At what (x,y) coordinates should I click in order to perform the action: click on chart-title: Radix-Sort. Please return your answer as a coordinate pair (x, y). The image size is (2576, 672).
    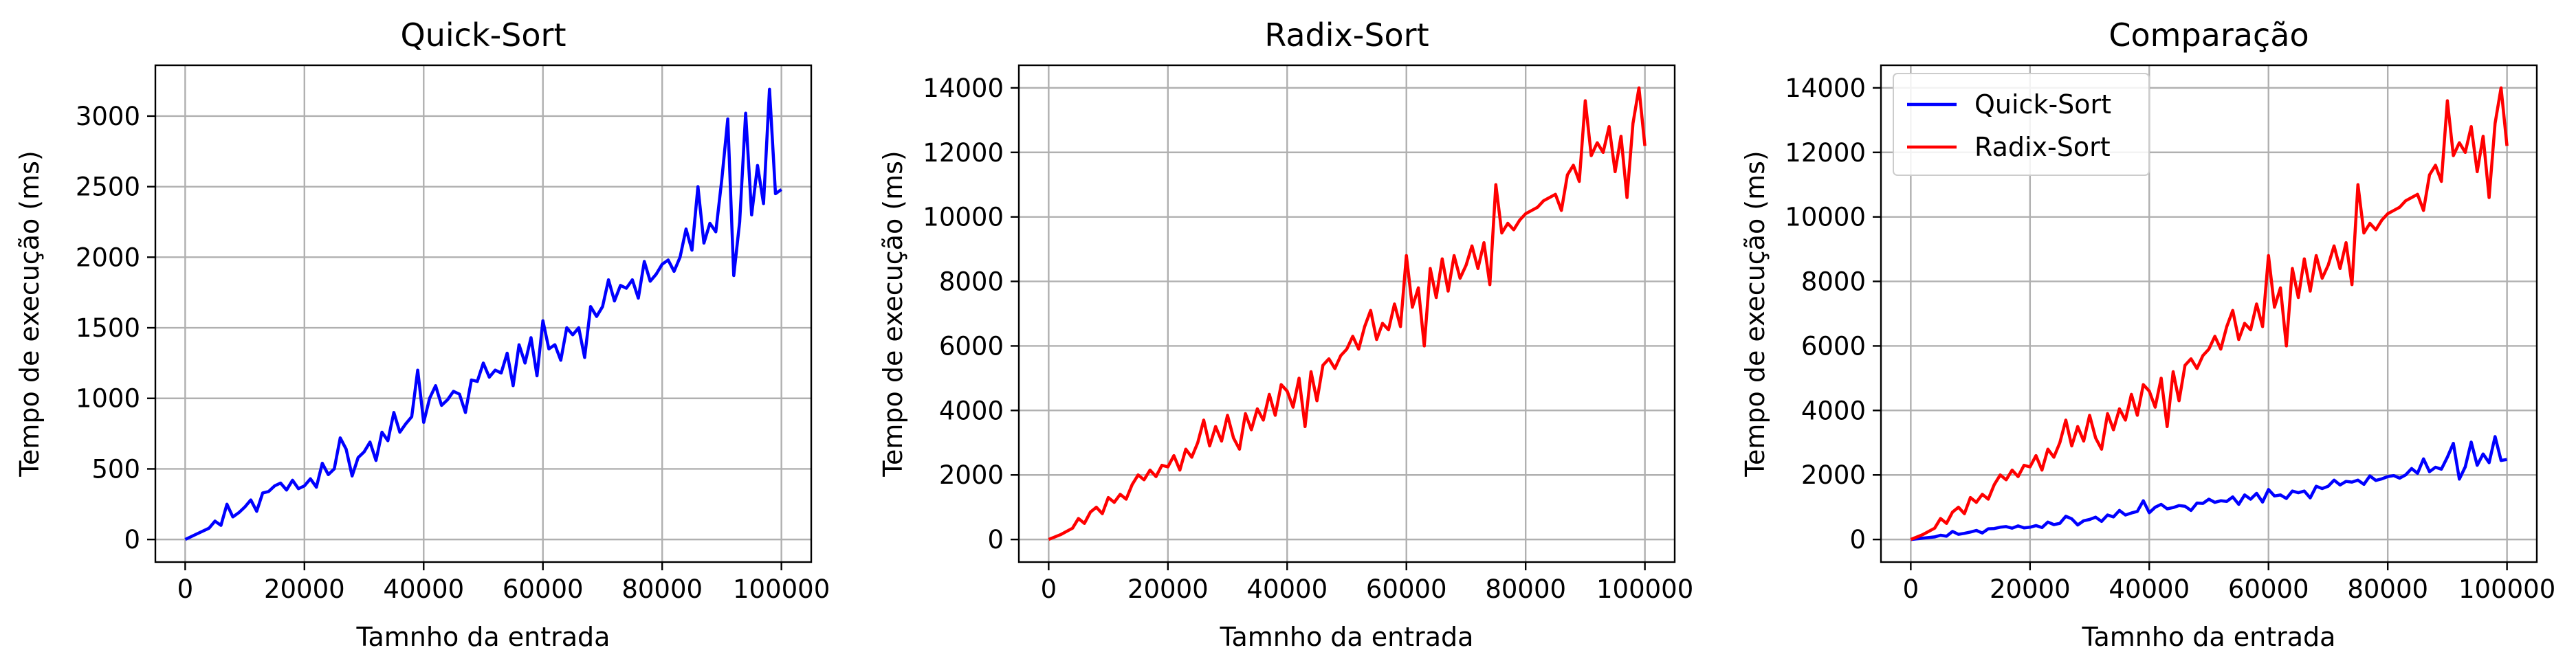
    Looking at the image, I should click on (1346, 35).